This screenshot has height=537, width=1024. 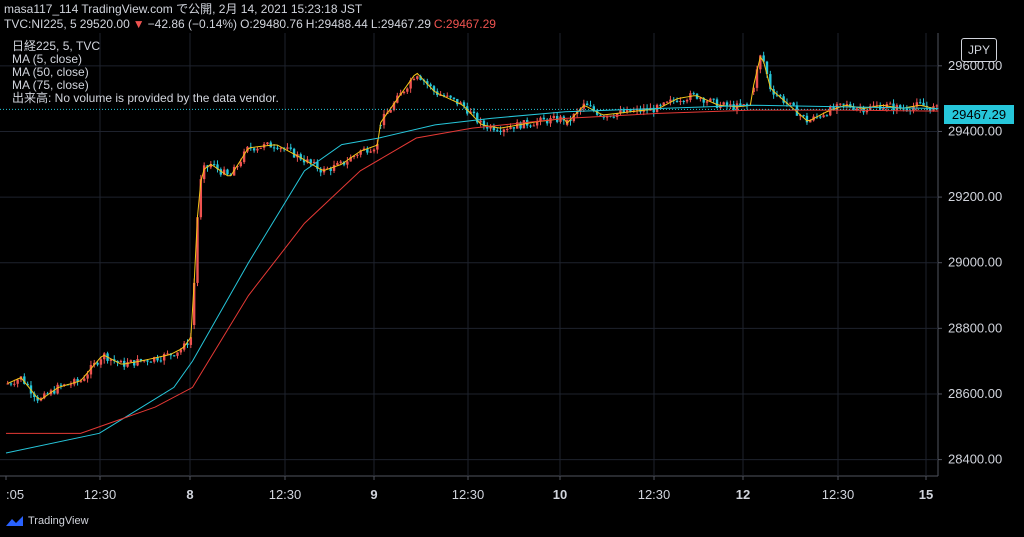 What do you see at coordinates (271, 24) in the screenshot?
I see `open-value: O:29480.76` at bounding box center [271, 24].